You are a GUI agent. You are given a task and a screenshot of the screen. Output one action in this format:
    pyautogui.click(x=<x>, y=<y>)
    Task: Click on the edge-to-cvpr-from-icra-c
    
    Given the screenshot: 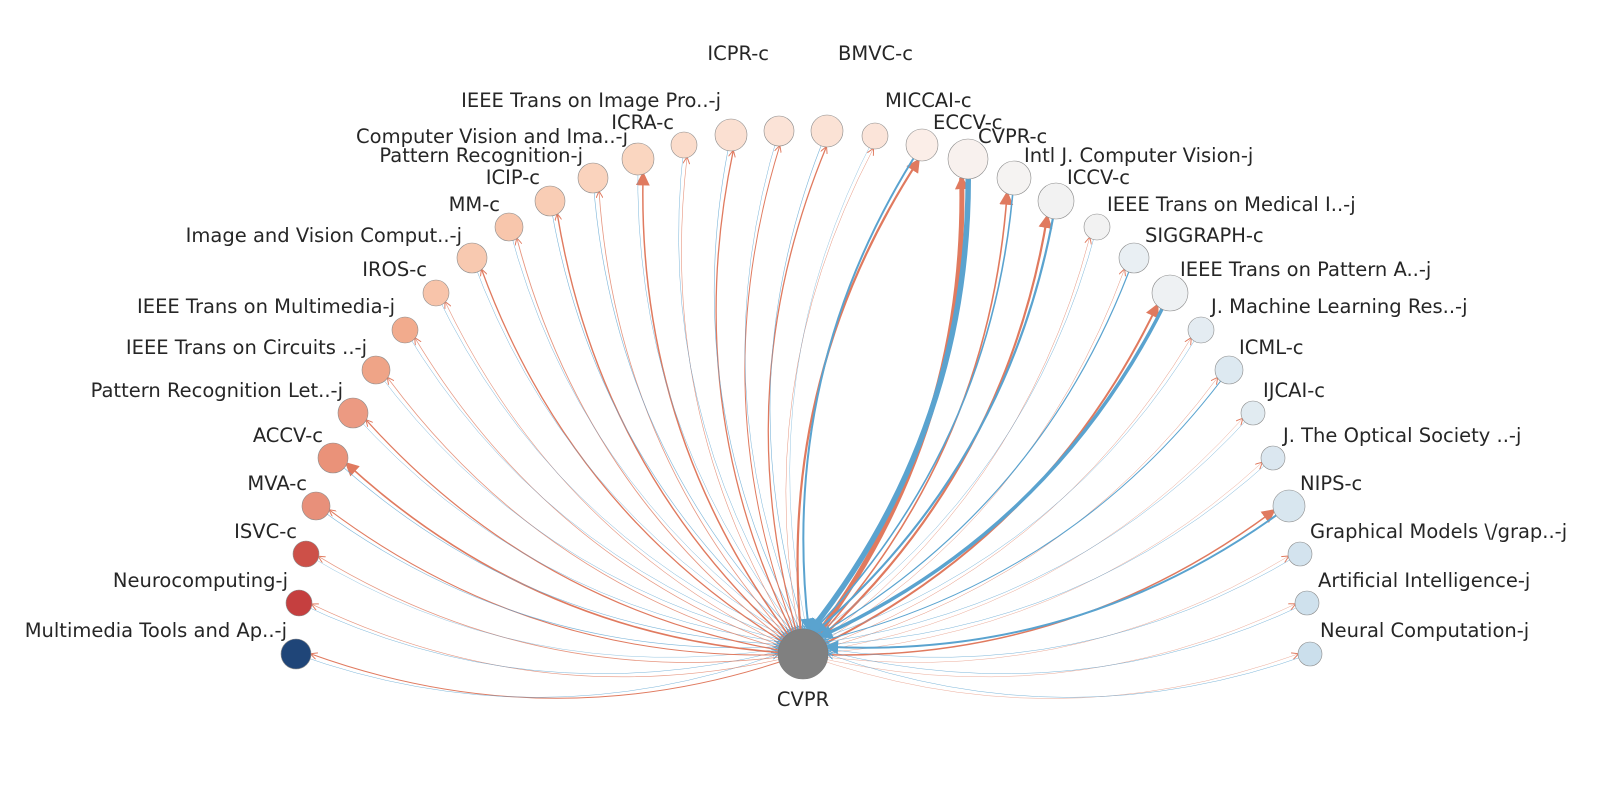 What is the action you would take?
    pyautogui.click(x=738, y=387)
    